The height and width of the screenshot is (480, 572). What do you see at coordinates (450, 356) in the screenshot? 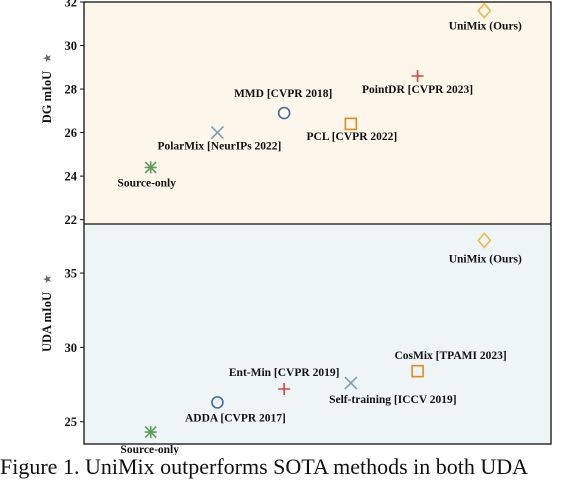
I see `uda-label-cosmix-tpami-2023: CosMix [TPAMI 2023]` at bounding box center [450, 356].